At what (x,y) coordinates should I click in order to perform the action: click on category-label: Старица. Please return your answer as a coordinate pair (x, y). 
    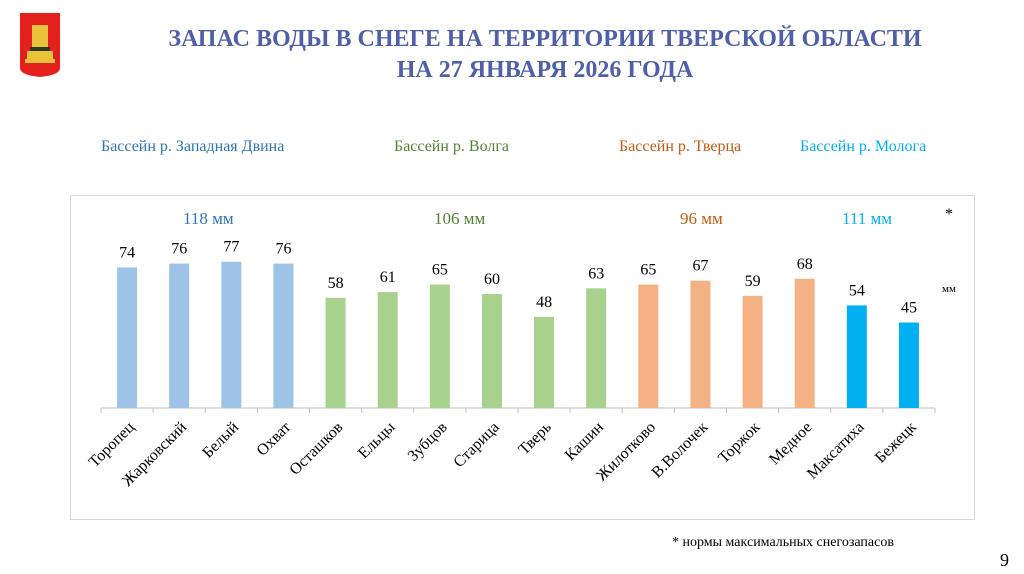
    Looking at the image, I should click on (476, 445).